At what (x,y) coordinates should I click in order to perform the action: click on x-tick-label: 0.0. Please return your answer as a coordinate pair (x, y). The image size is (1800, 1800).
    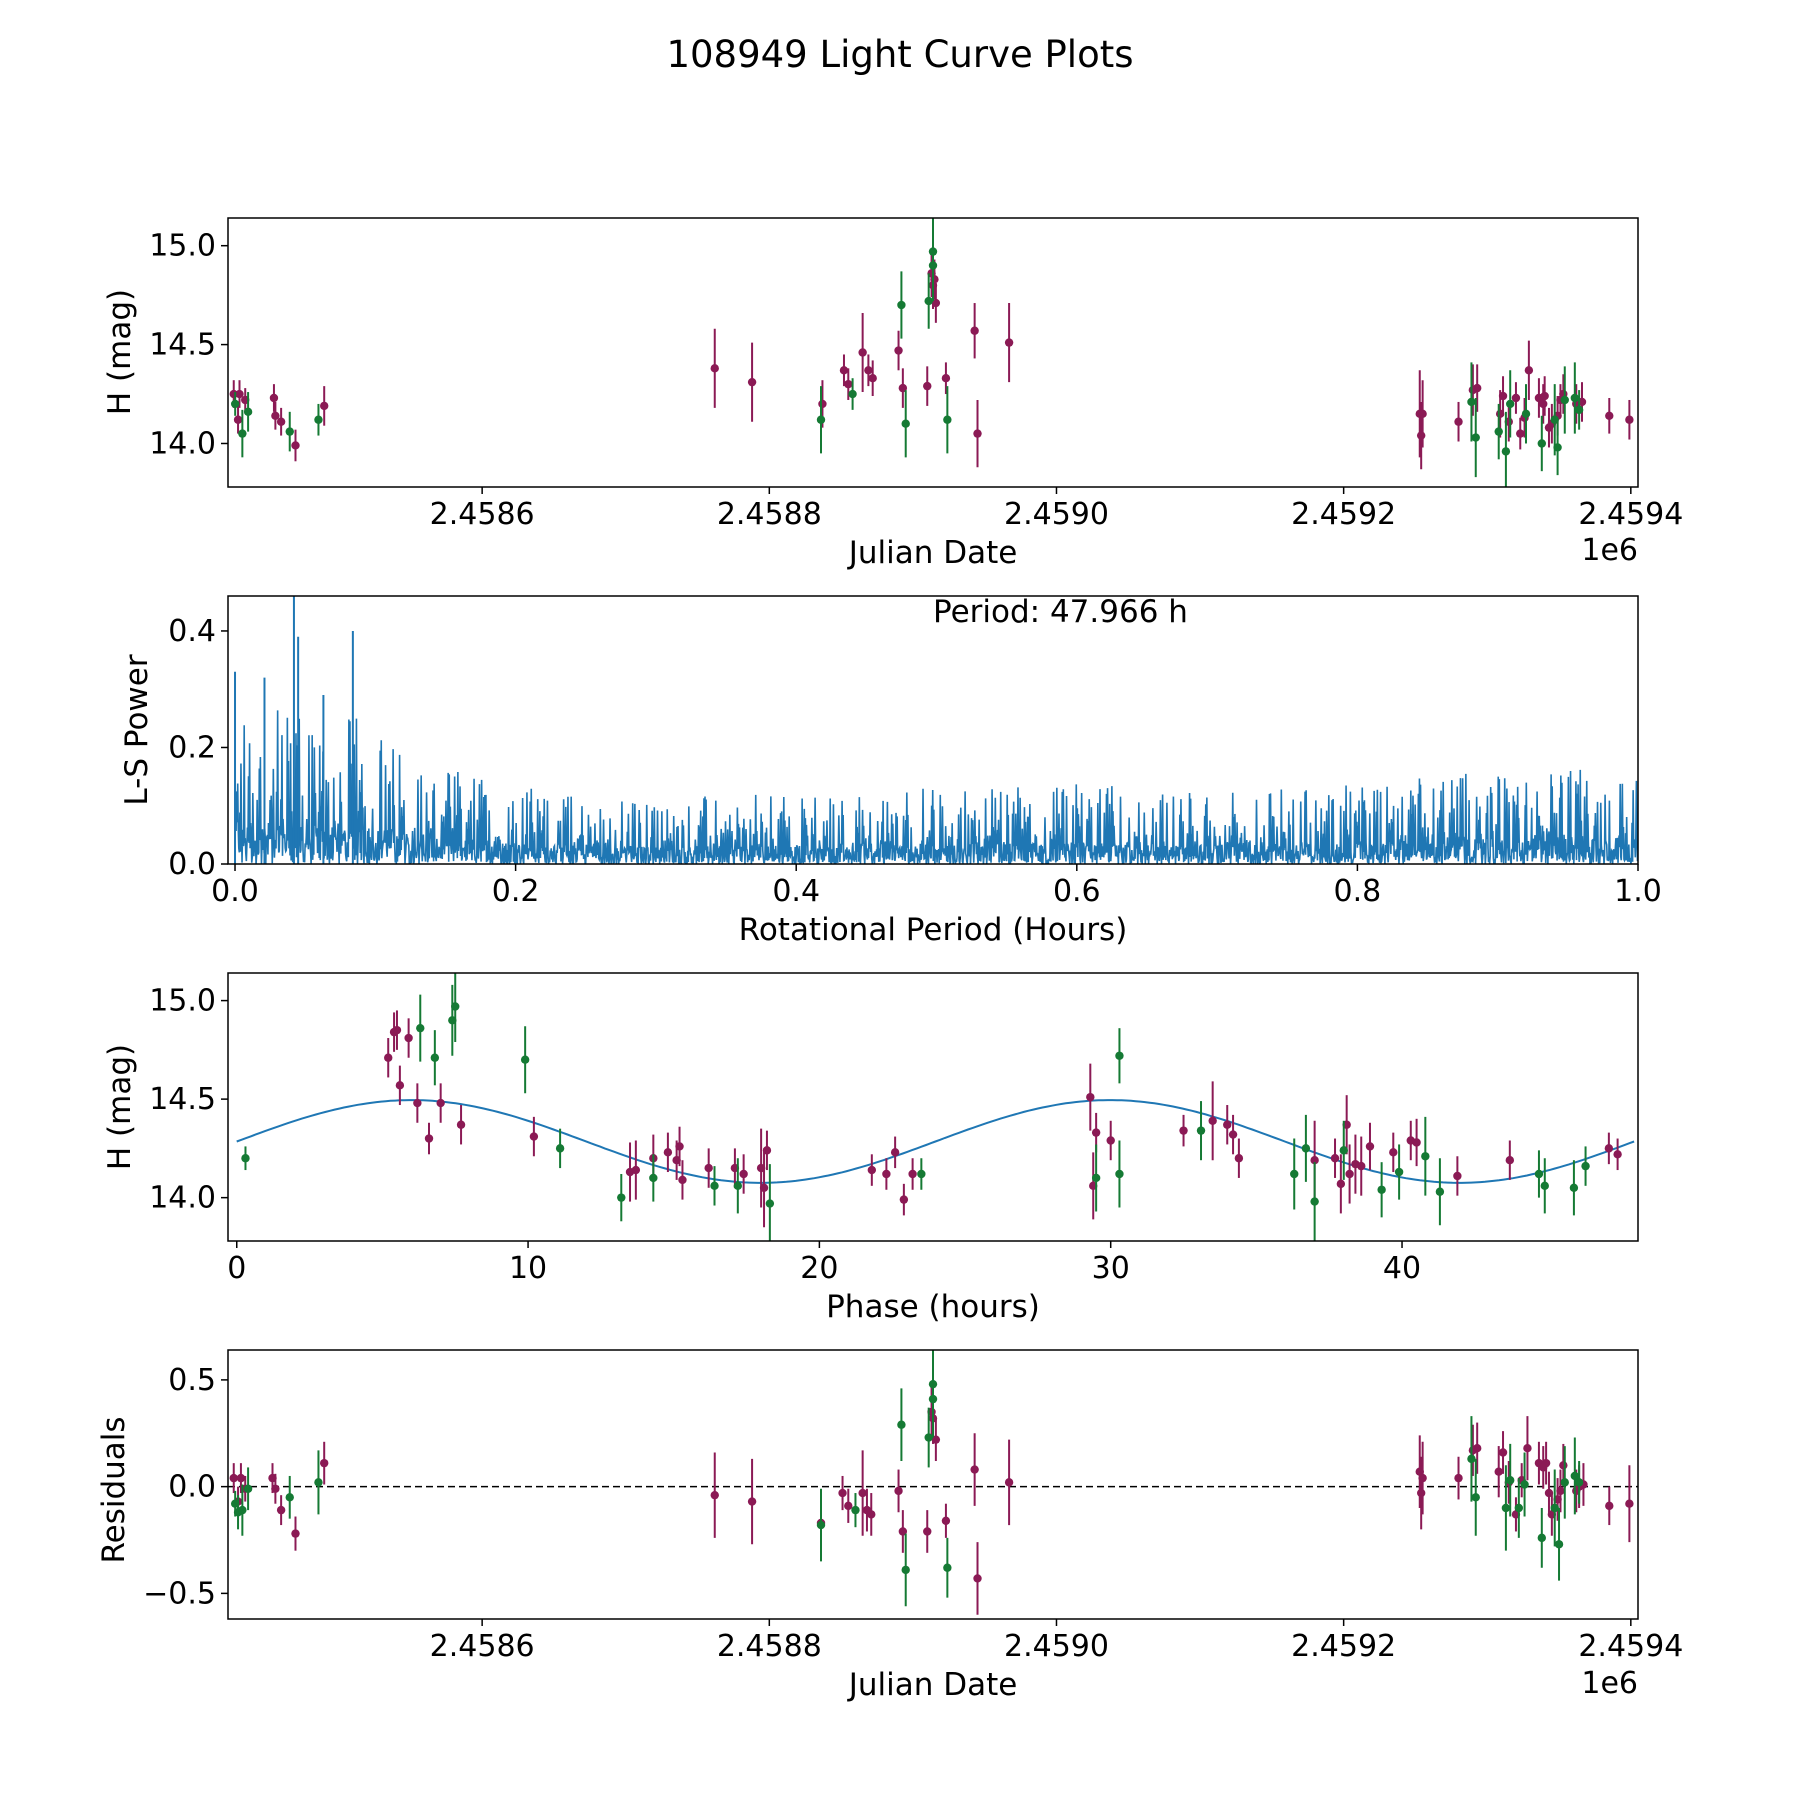
    Looking at the image, I should click on (235, 891).